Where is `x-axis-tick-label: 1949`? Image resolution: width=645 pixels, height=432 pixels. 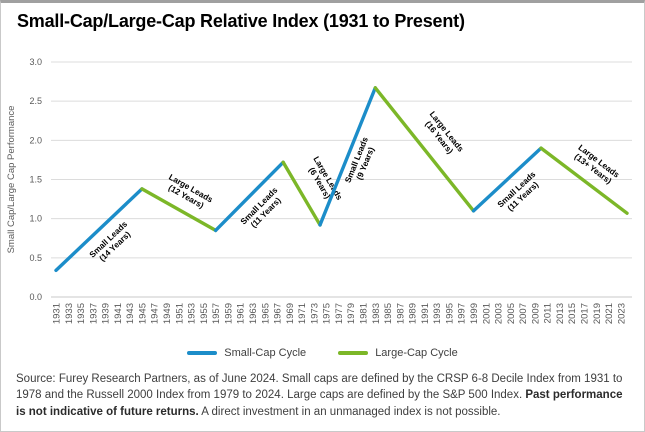 x-axis-tick-label: 1949 is located at coordinates (167, 313).